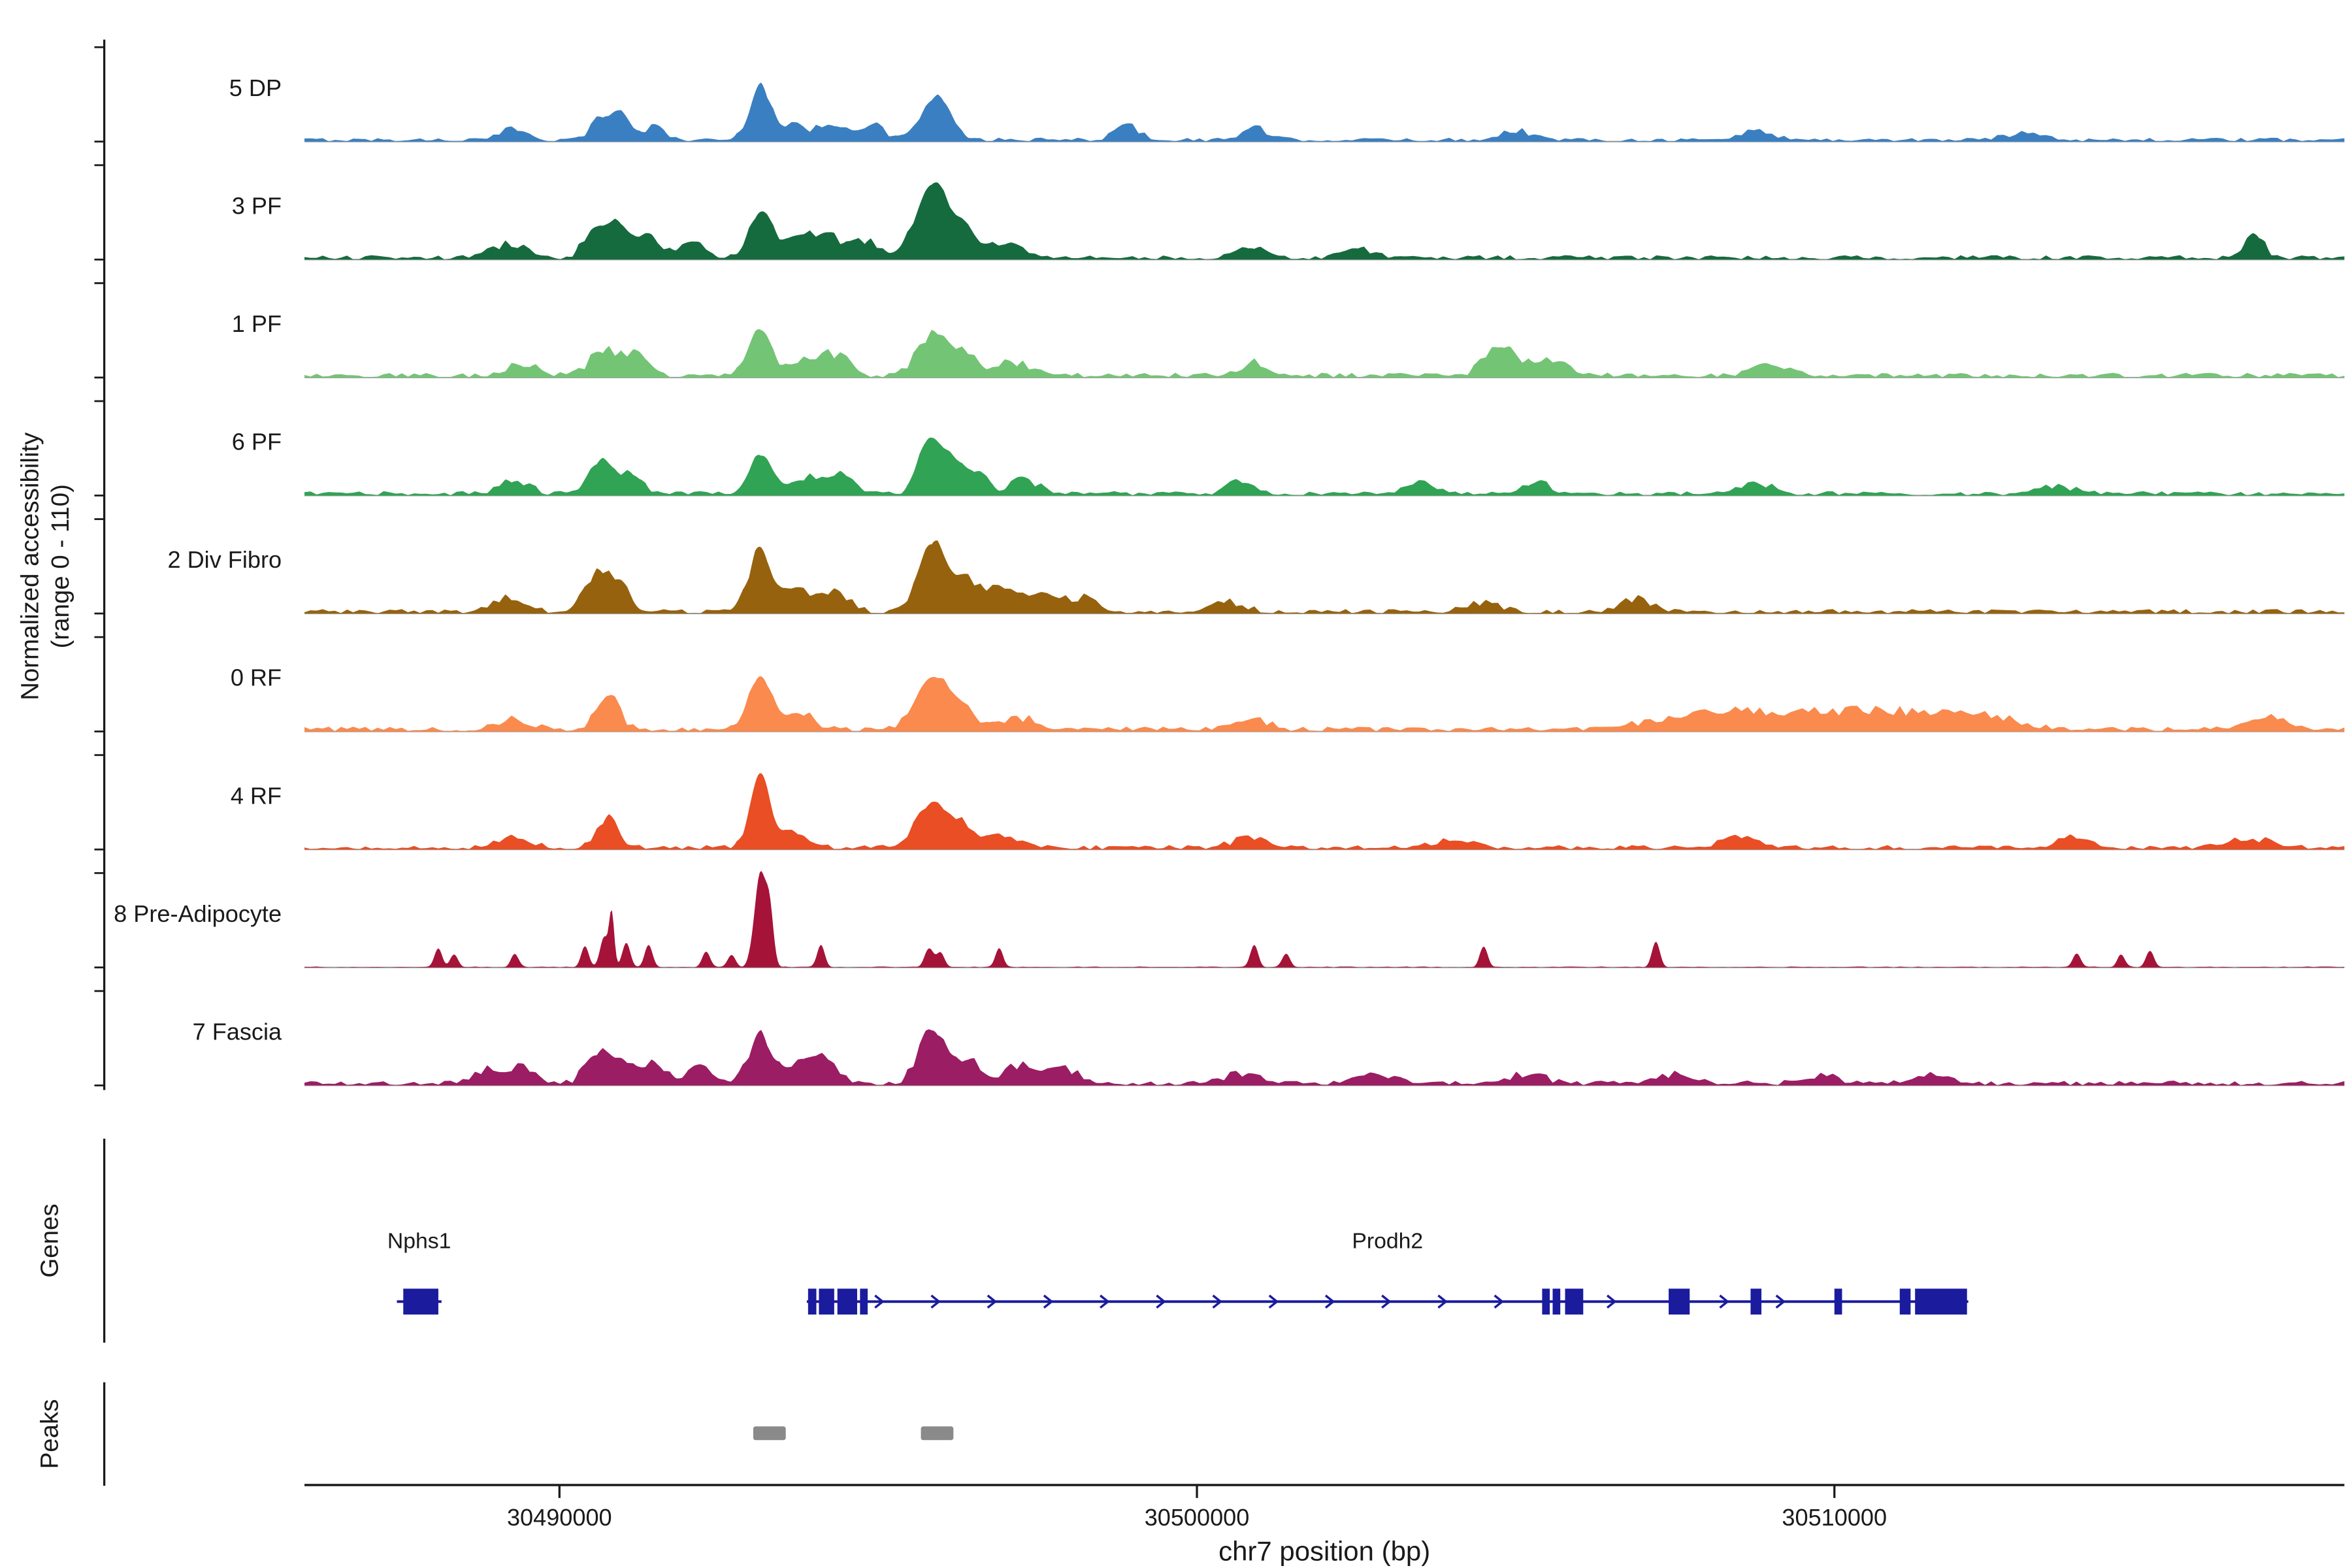 This screenshot has height=1568, width=2352. What do you see at coordinates (257, 205) in the screenshot?
I see `track-label: 3 PF` at bounding box center [257, 205].